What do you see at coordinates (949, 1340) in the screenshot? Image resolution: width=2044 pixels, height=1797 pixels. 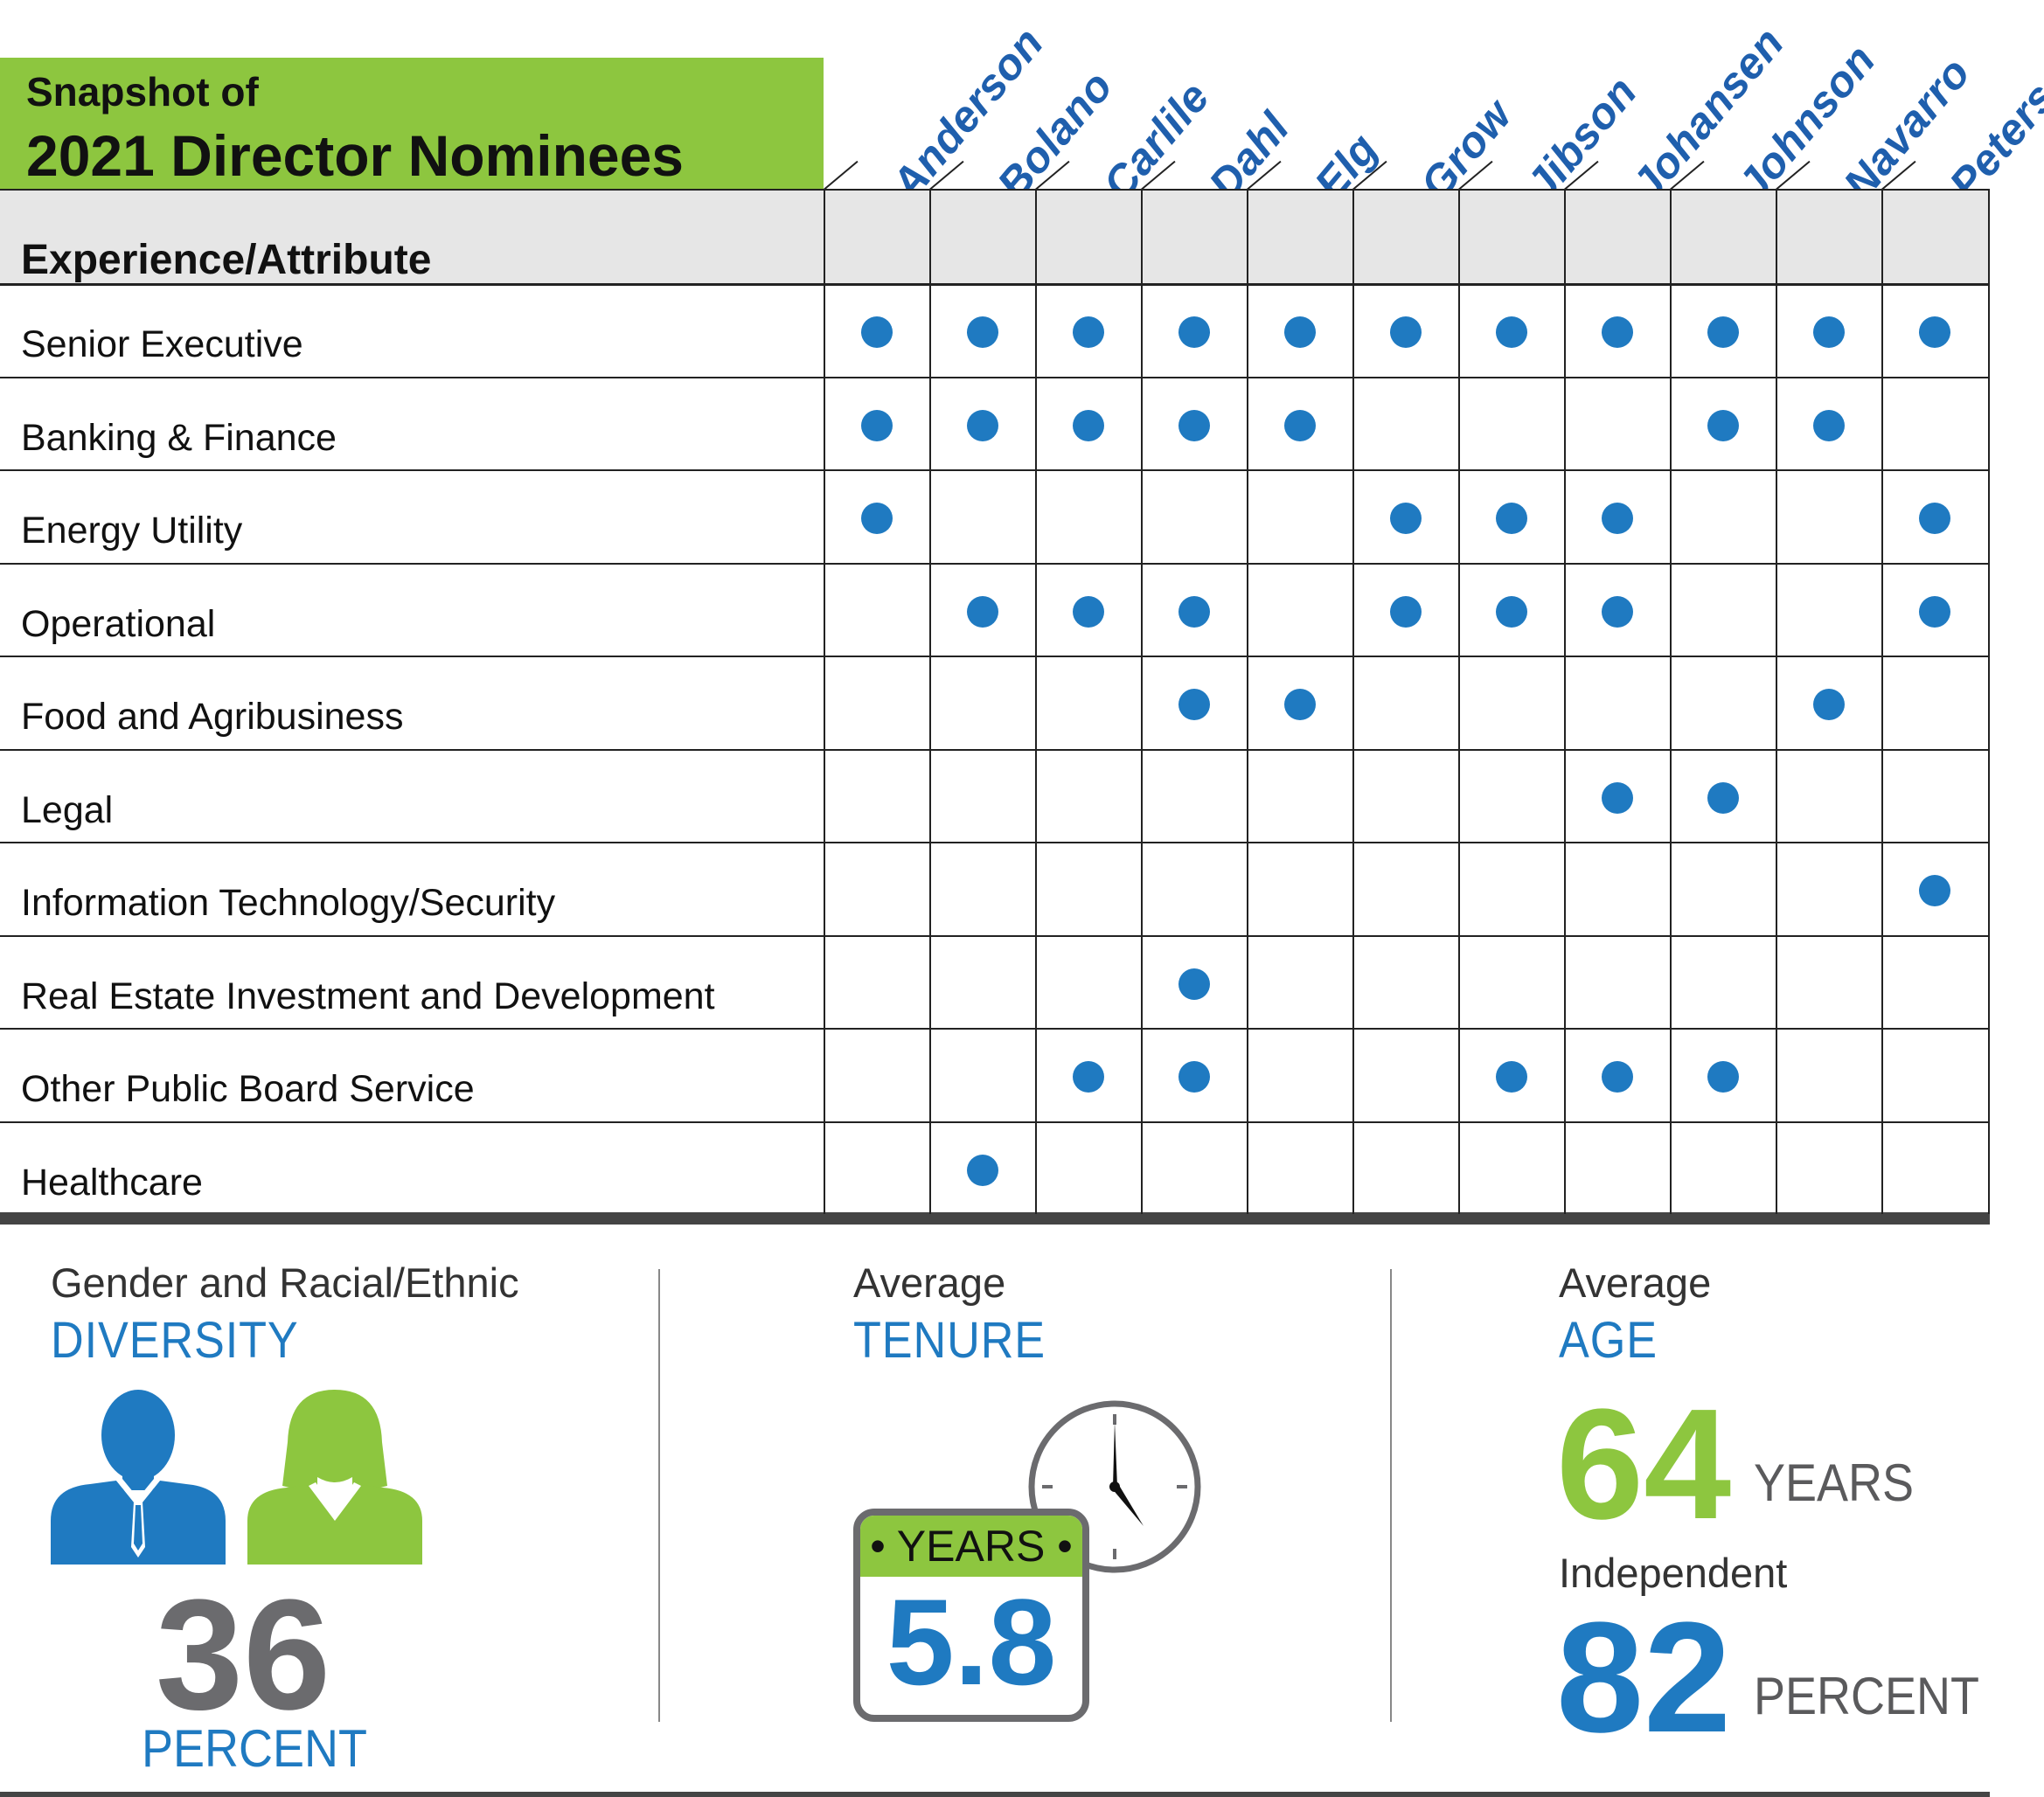 I see `tenure-heading: TENURE` at bounding box center [949, 1340].